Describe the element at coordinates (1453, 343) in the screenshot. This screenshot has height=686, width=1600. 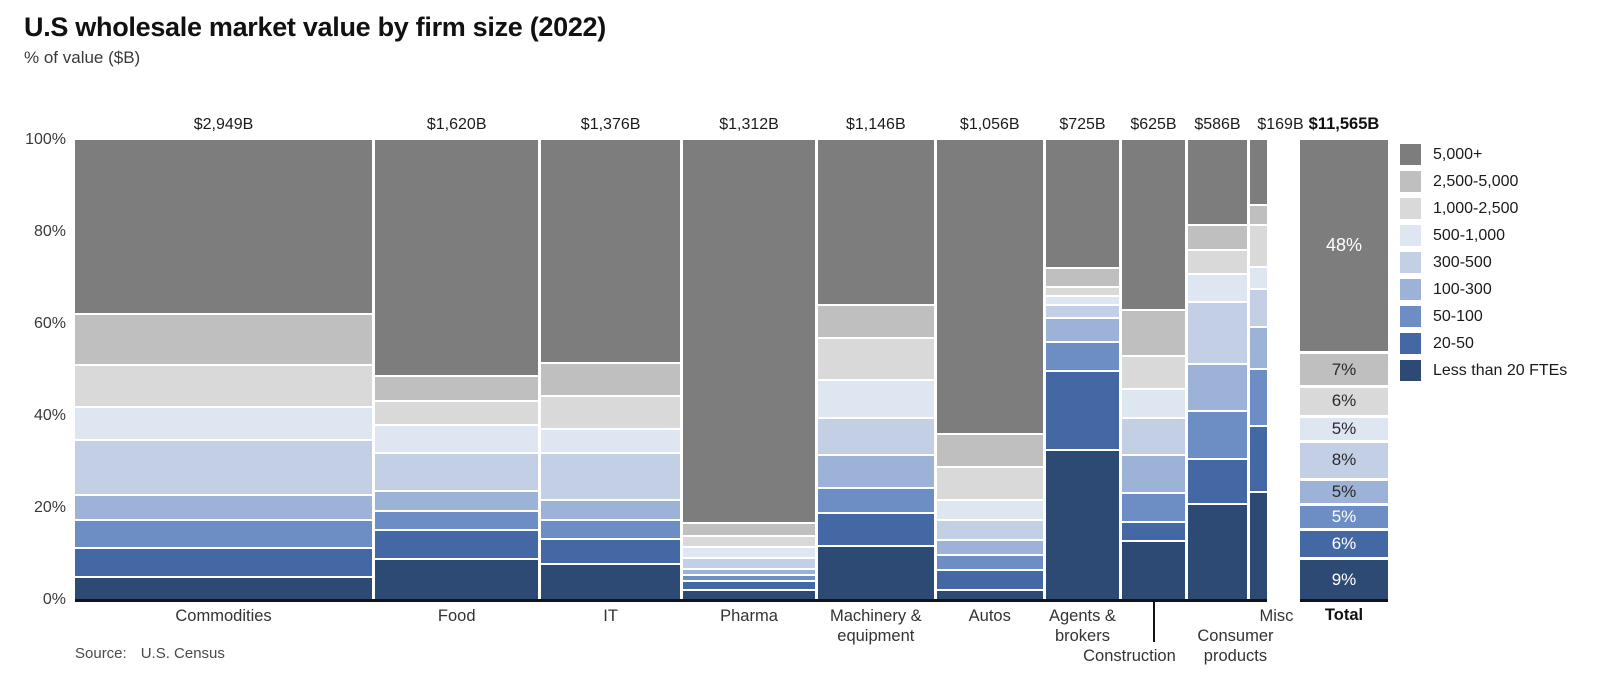
I see `legend-label-20-50: 20-50` at that location.